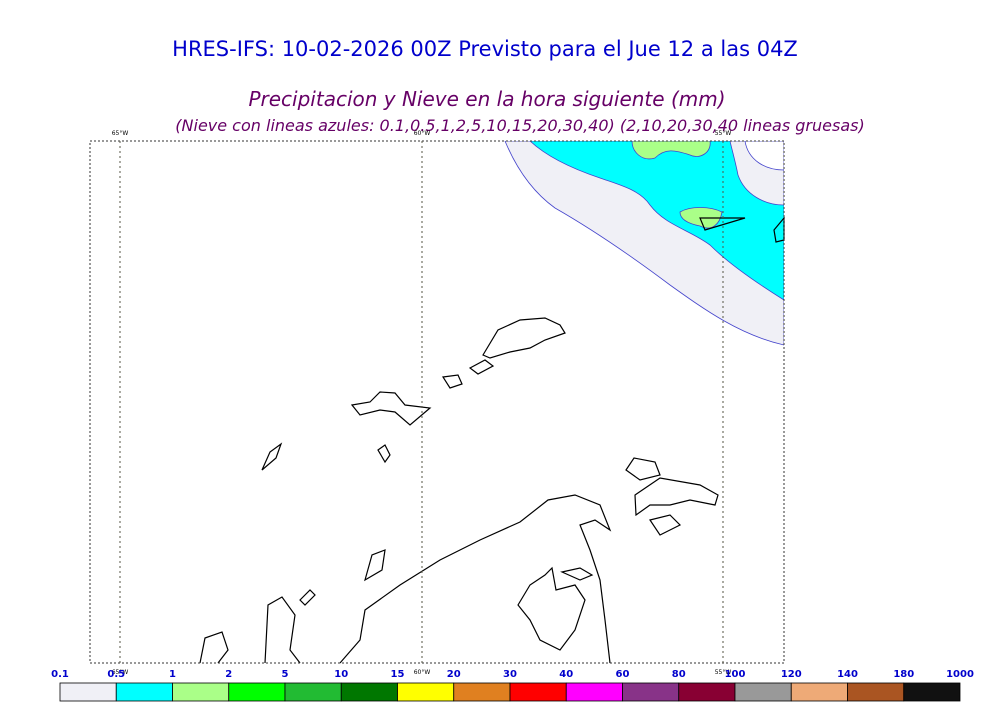 This screenshot has height=707, width=1000. Describe the element at coordinates (228, 674) in the screenshot. I see `colorbar-label: 2` at that location.